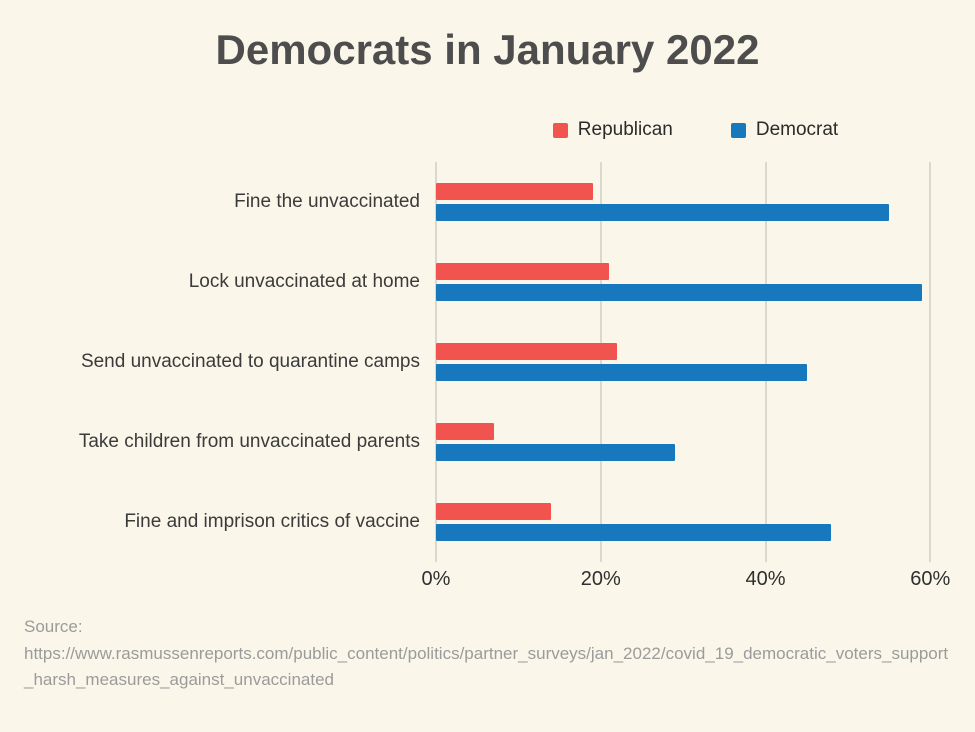  Describe the element at coordinates (487, 49) in the screenshot. I see `chart-title: Democrats in January 2022` at that location.